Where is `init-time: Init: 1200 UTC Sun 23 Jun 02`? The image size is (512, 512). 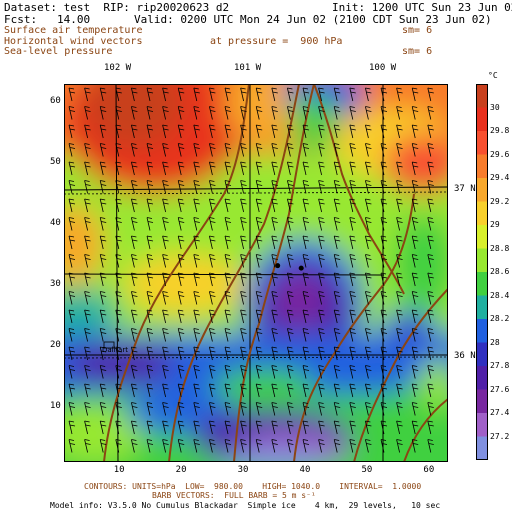 init-time: Init: 1200 UTC Sun 23 Jun 02 is located at coordinates (422, 7).